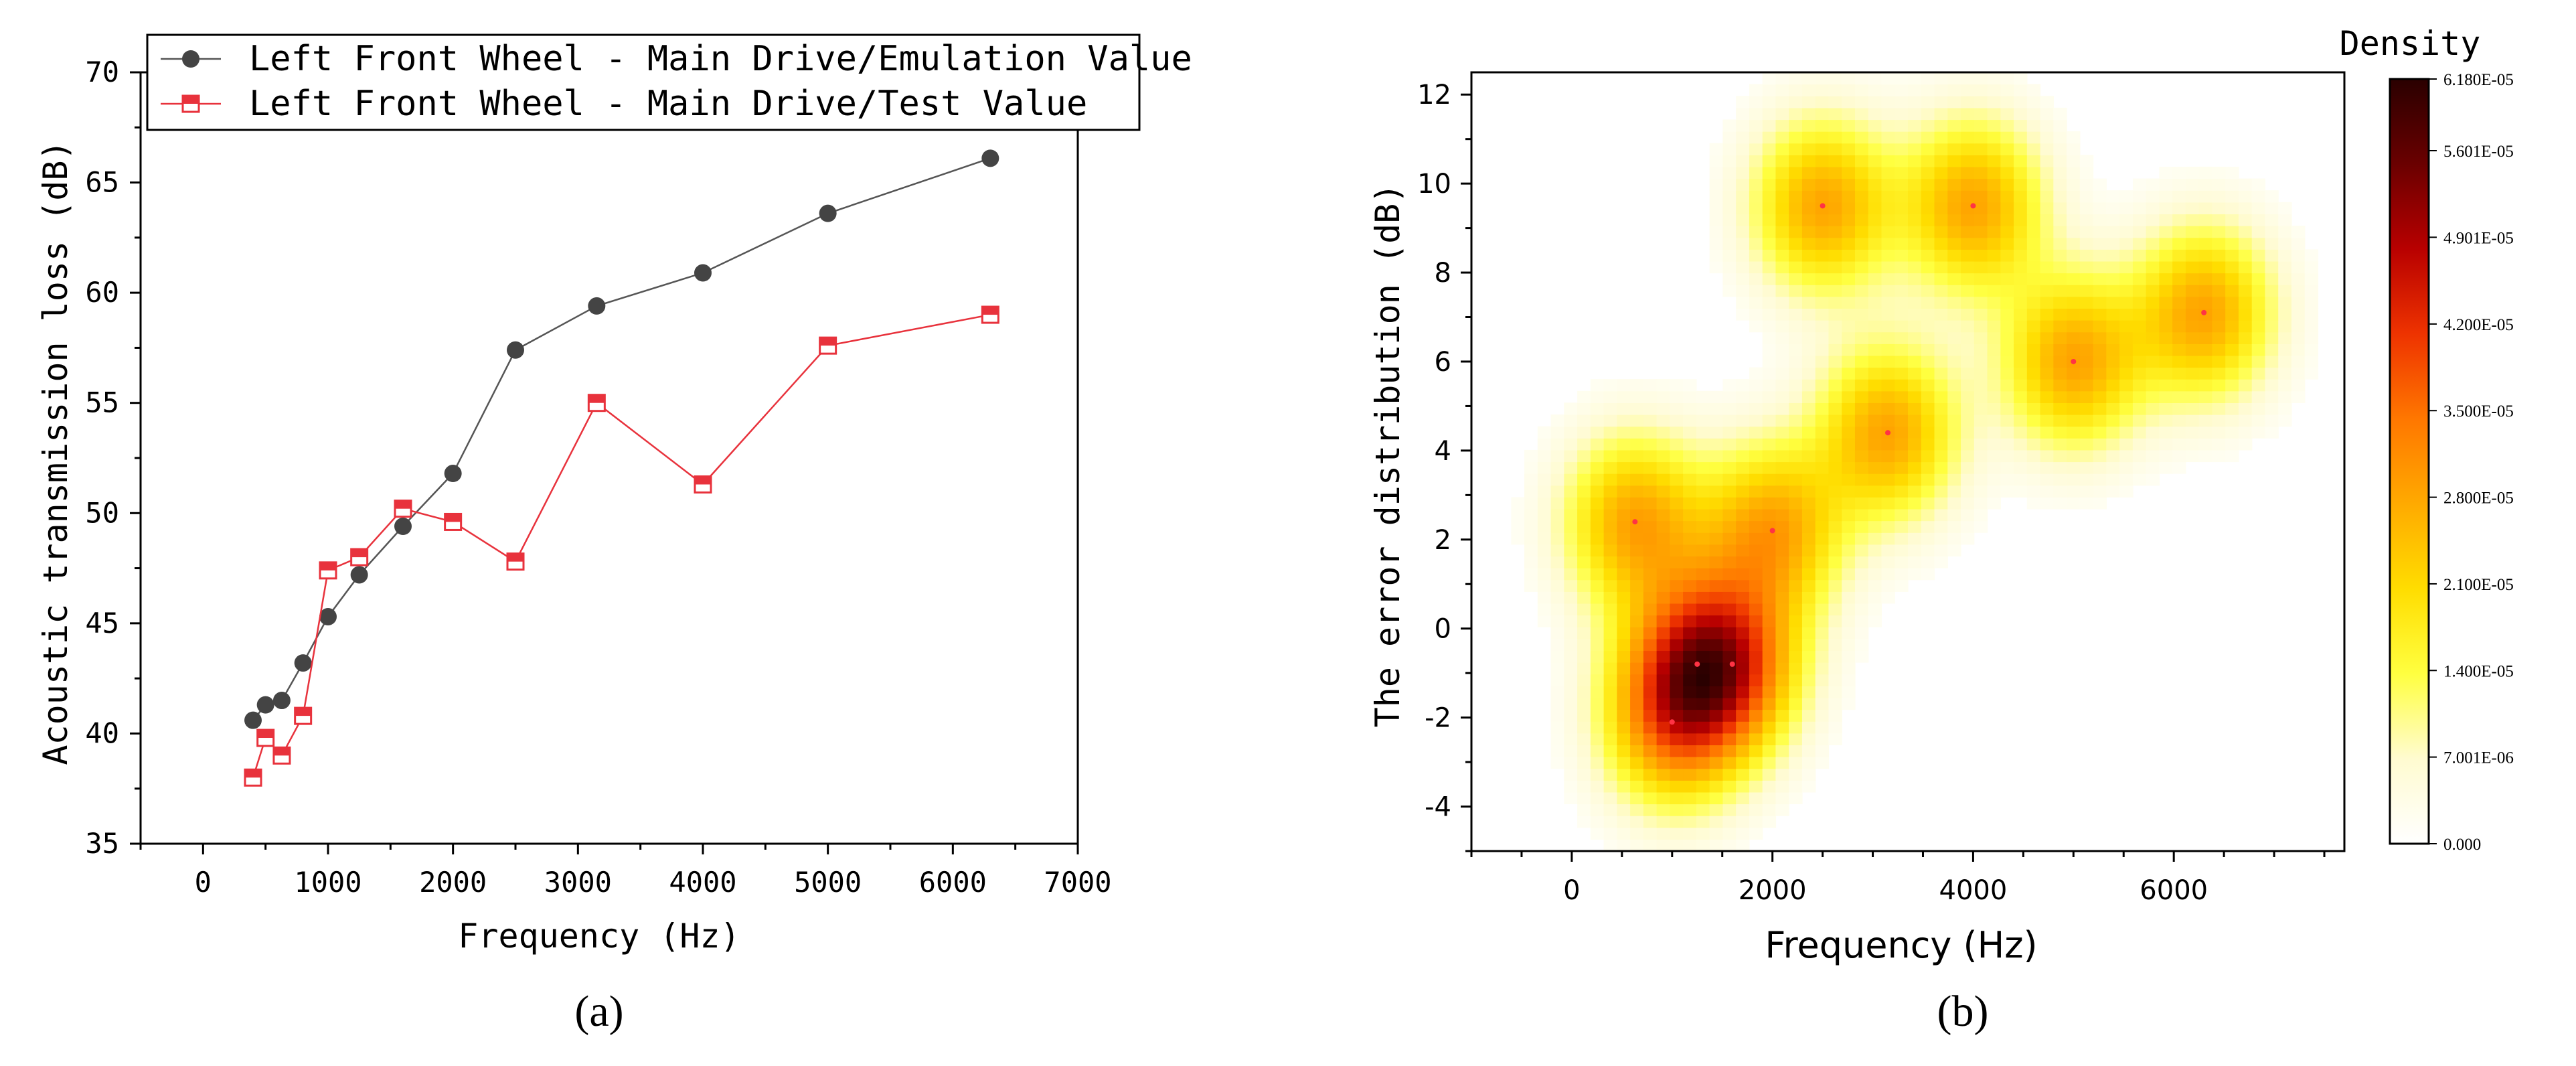 The image size is (2576, 1066). I want to click on emulation-point, so click(597, 306).